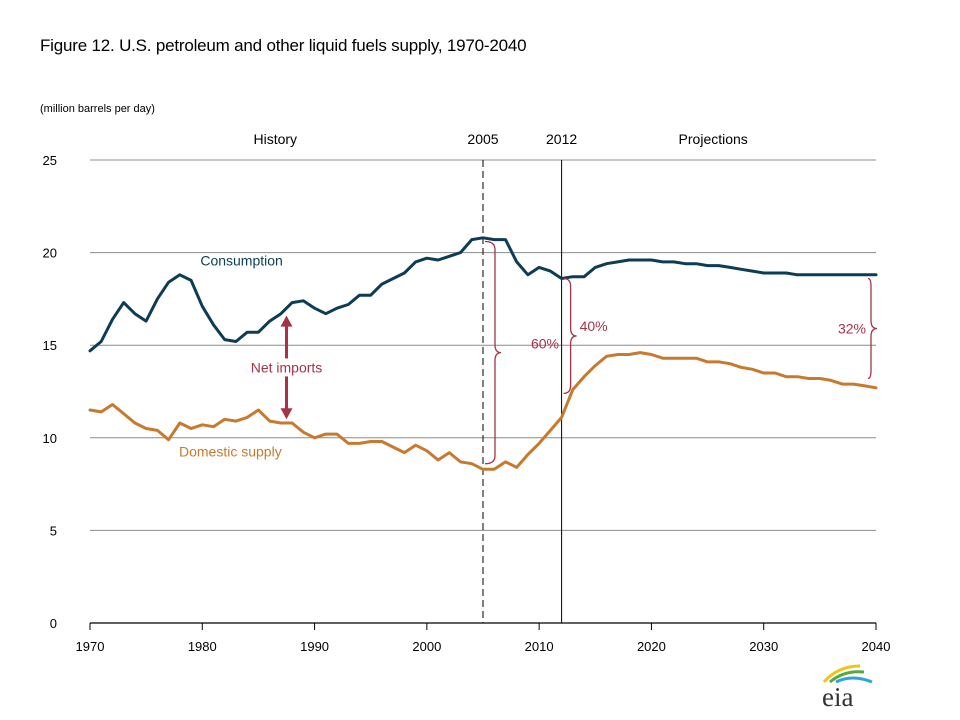  I want to click on logo-swoosh-green, so click(847, 677).